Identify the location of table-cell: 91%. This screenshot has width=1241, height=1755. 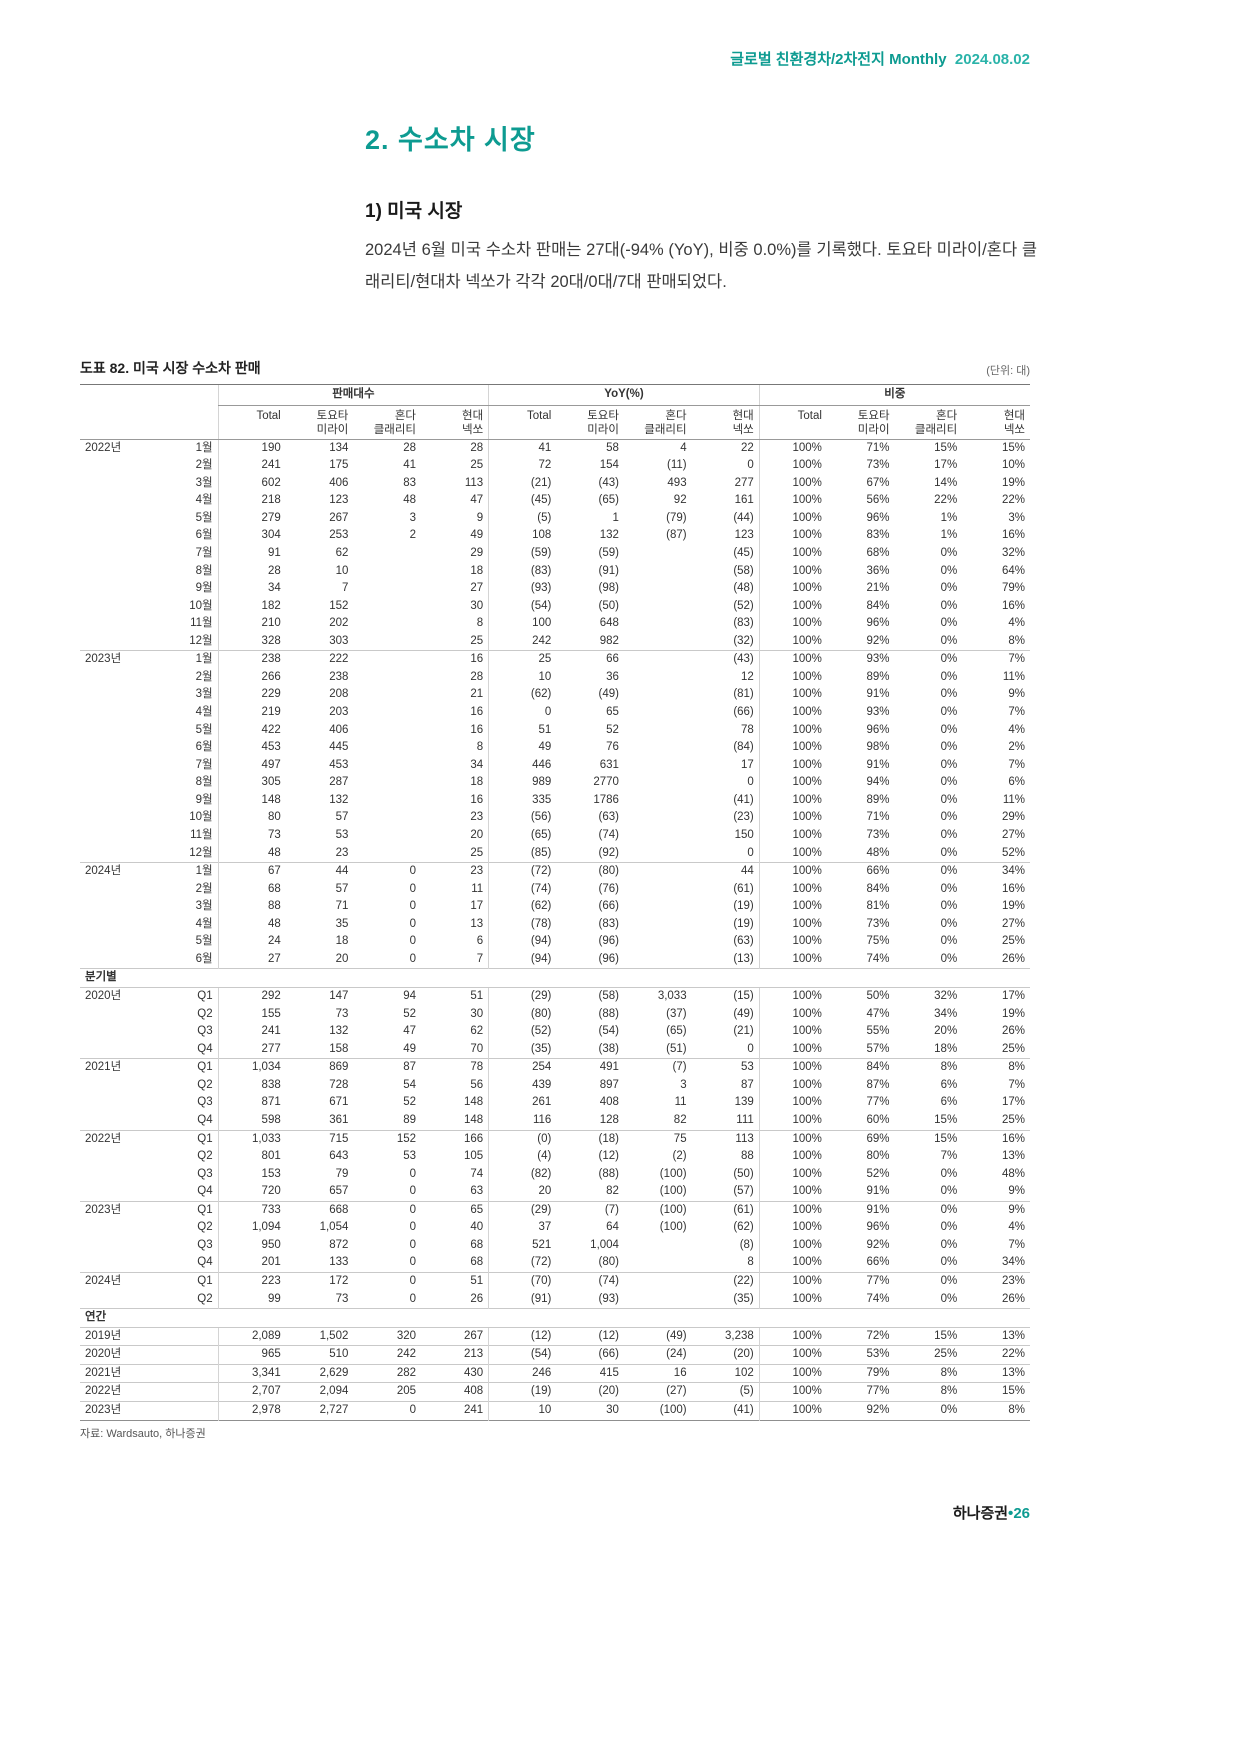
(878, 694).